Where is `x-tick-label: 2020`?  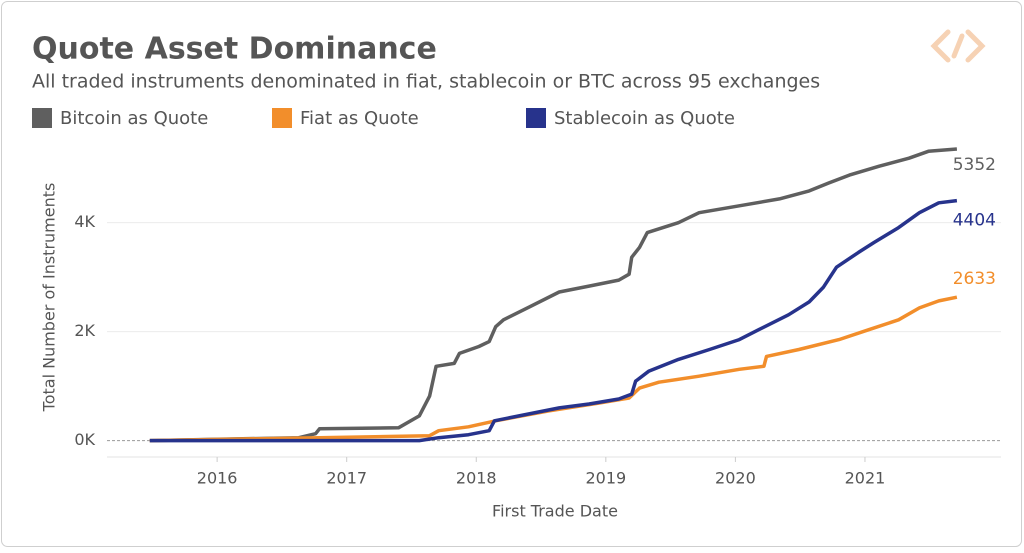 x-tick-label: 2020 is located at coordinates (735, 478).